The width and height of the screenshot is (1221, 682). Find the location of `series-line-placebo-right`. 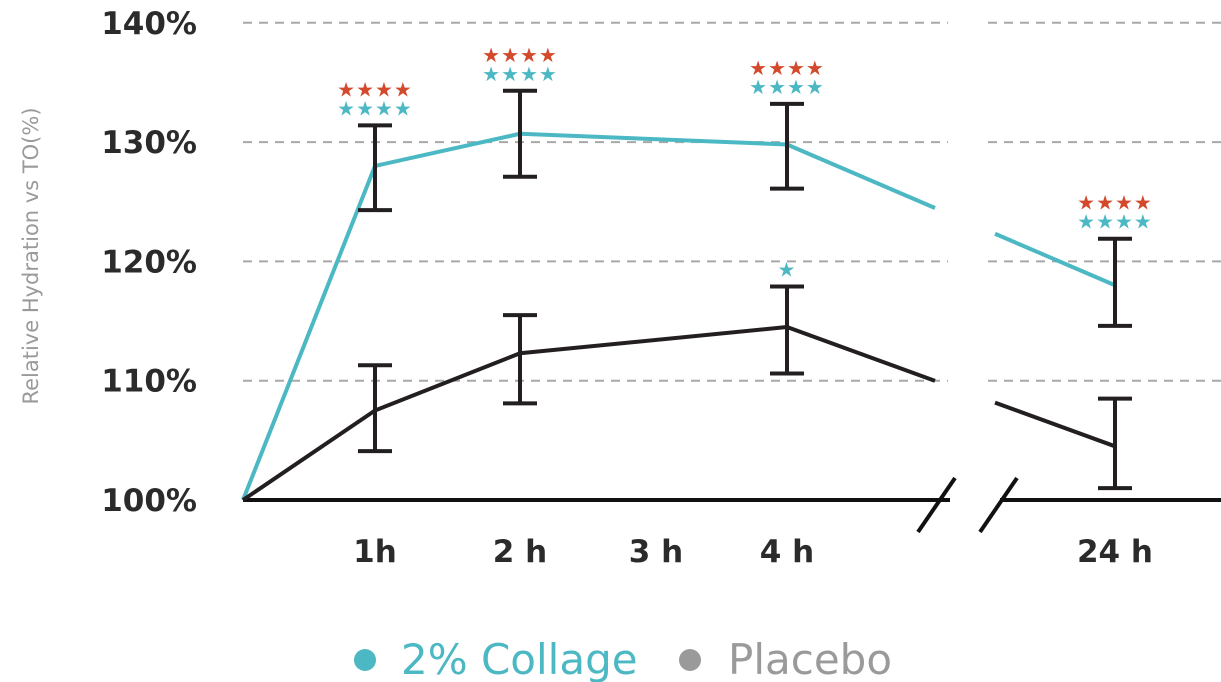

series-line-placebo-right is located at coordinates (1055, 424).